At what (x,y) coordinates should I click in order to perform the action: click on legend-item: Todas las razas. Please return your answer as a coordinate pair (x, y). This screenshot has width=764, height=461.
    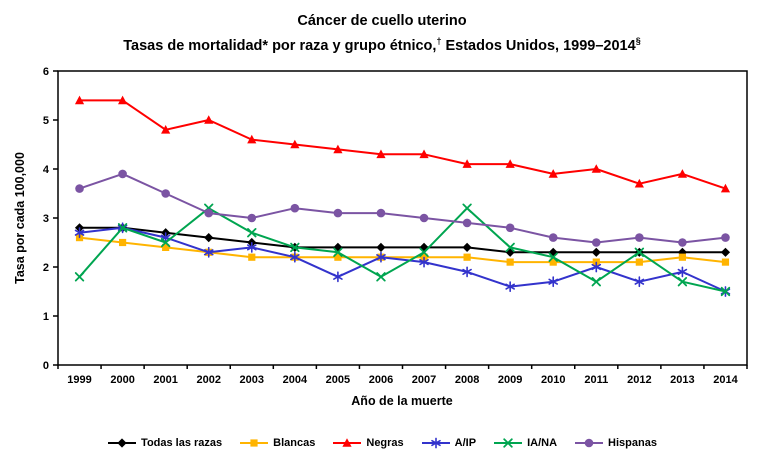
    Looking at the image, I should click on (164, 443).